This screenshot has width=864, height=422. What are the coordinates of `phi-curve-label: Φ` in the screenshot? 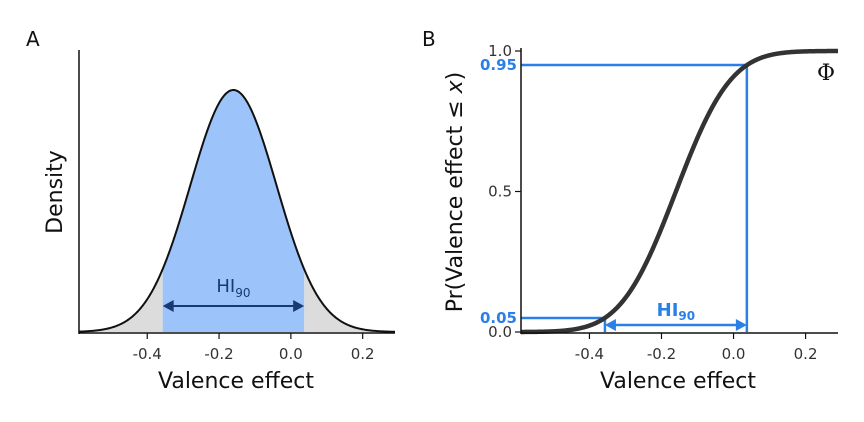 It's located at (826, 73).